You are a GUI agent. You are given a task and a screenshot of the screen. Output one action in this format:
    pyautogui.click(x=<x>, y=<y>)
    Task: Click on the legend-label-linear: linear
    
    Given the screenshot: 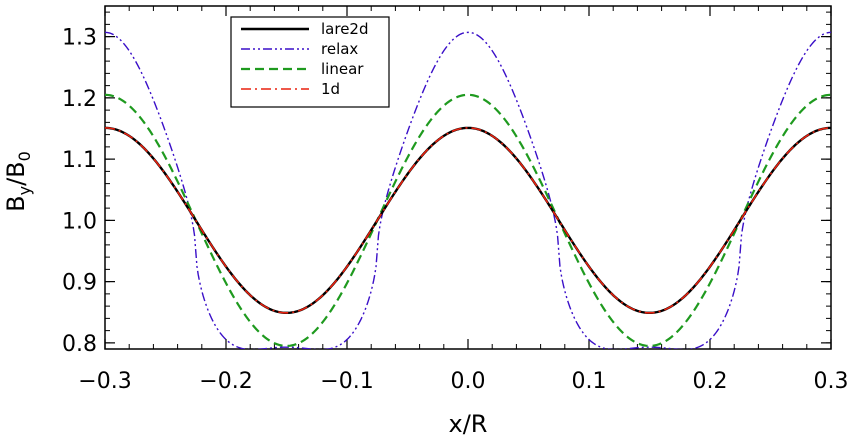 What is the action you would take?
    pyautogui.click(x=342, y=69)
    